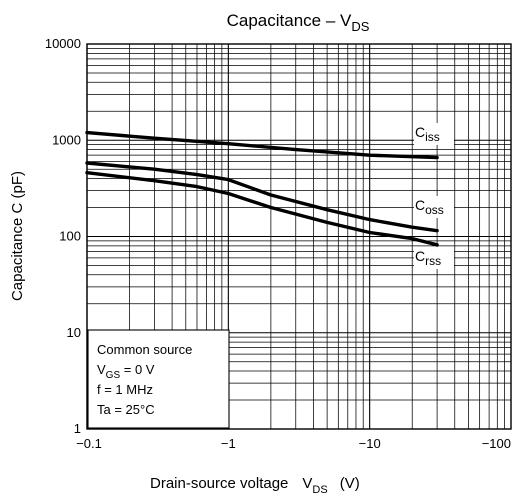 This screenshot has height=502, width=513. What do you see at coordinates (89, 443) in the screenshot?
I see `x-tick-label: −0.1` at bounding box center [89, 443].